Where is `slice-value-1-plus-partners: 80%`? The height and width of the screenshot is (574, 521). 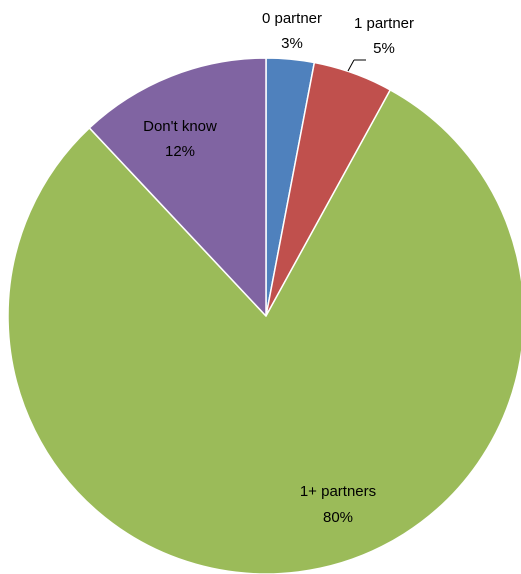
slice-value-1-plus-partners: 80% is located at coordinates (338, 517).